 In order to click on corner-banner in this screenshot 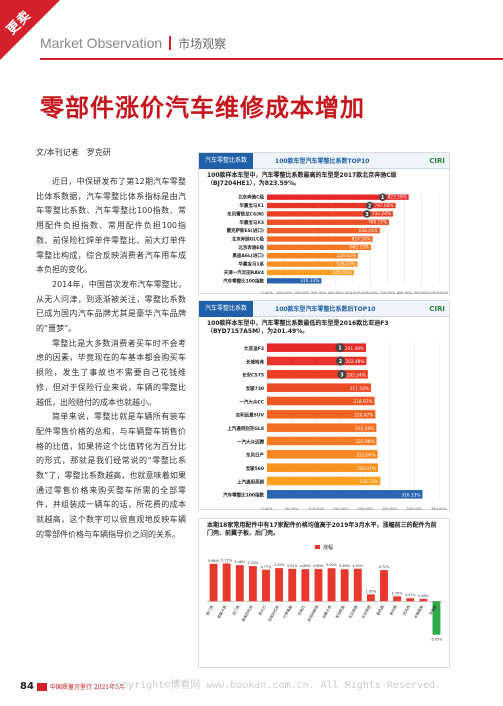, I will do `click(30, 30)`.